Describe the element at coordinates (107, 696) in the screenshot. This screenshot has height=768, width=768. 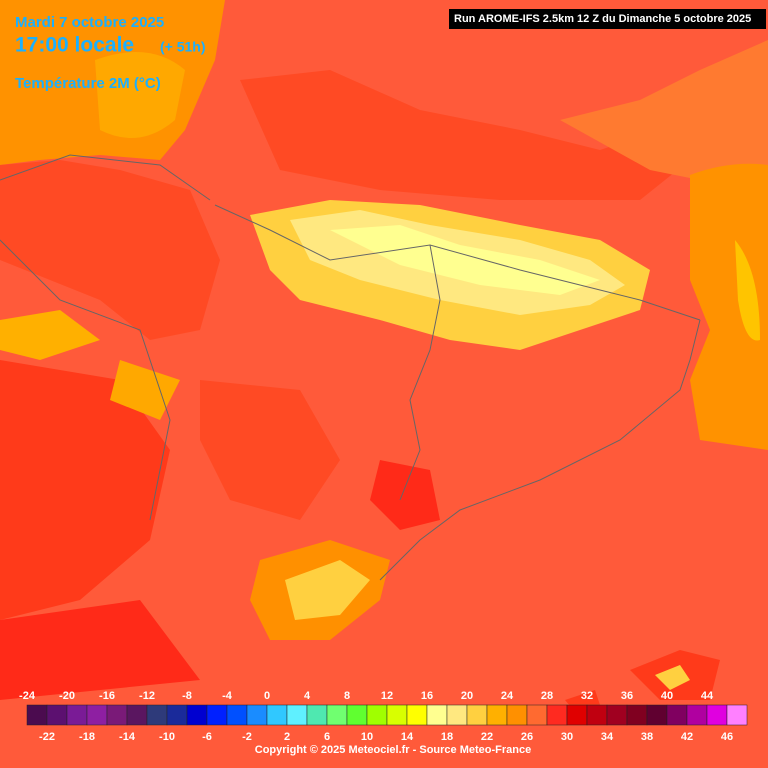
I see `scale-label: -16` at that location.